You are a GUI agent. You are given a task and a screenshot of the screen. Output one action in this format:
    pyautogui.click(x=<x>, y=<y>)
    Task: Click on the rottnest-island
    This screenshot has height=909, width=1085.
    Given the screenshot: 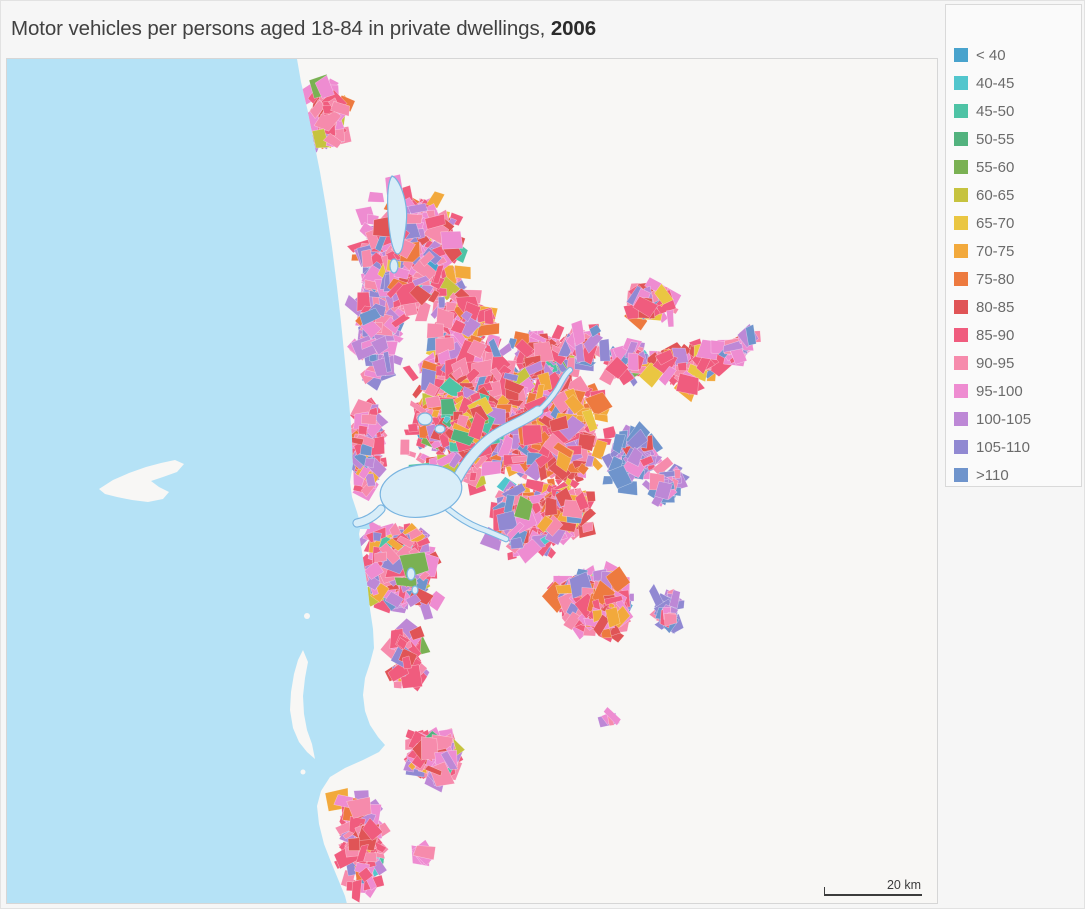 What is the action you would take?
    pyautogui.click(x=141, y=481)
    